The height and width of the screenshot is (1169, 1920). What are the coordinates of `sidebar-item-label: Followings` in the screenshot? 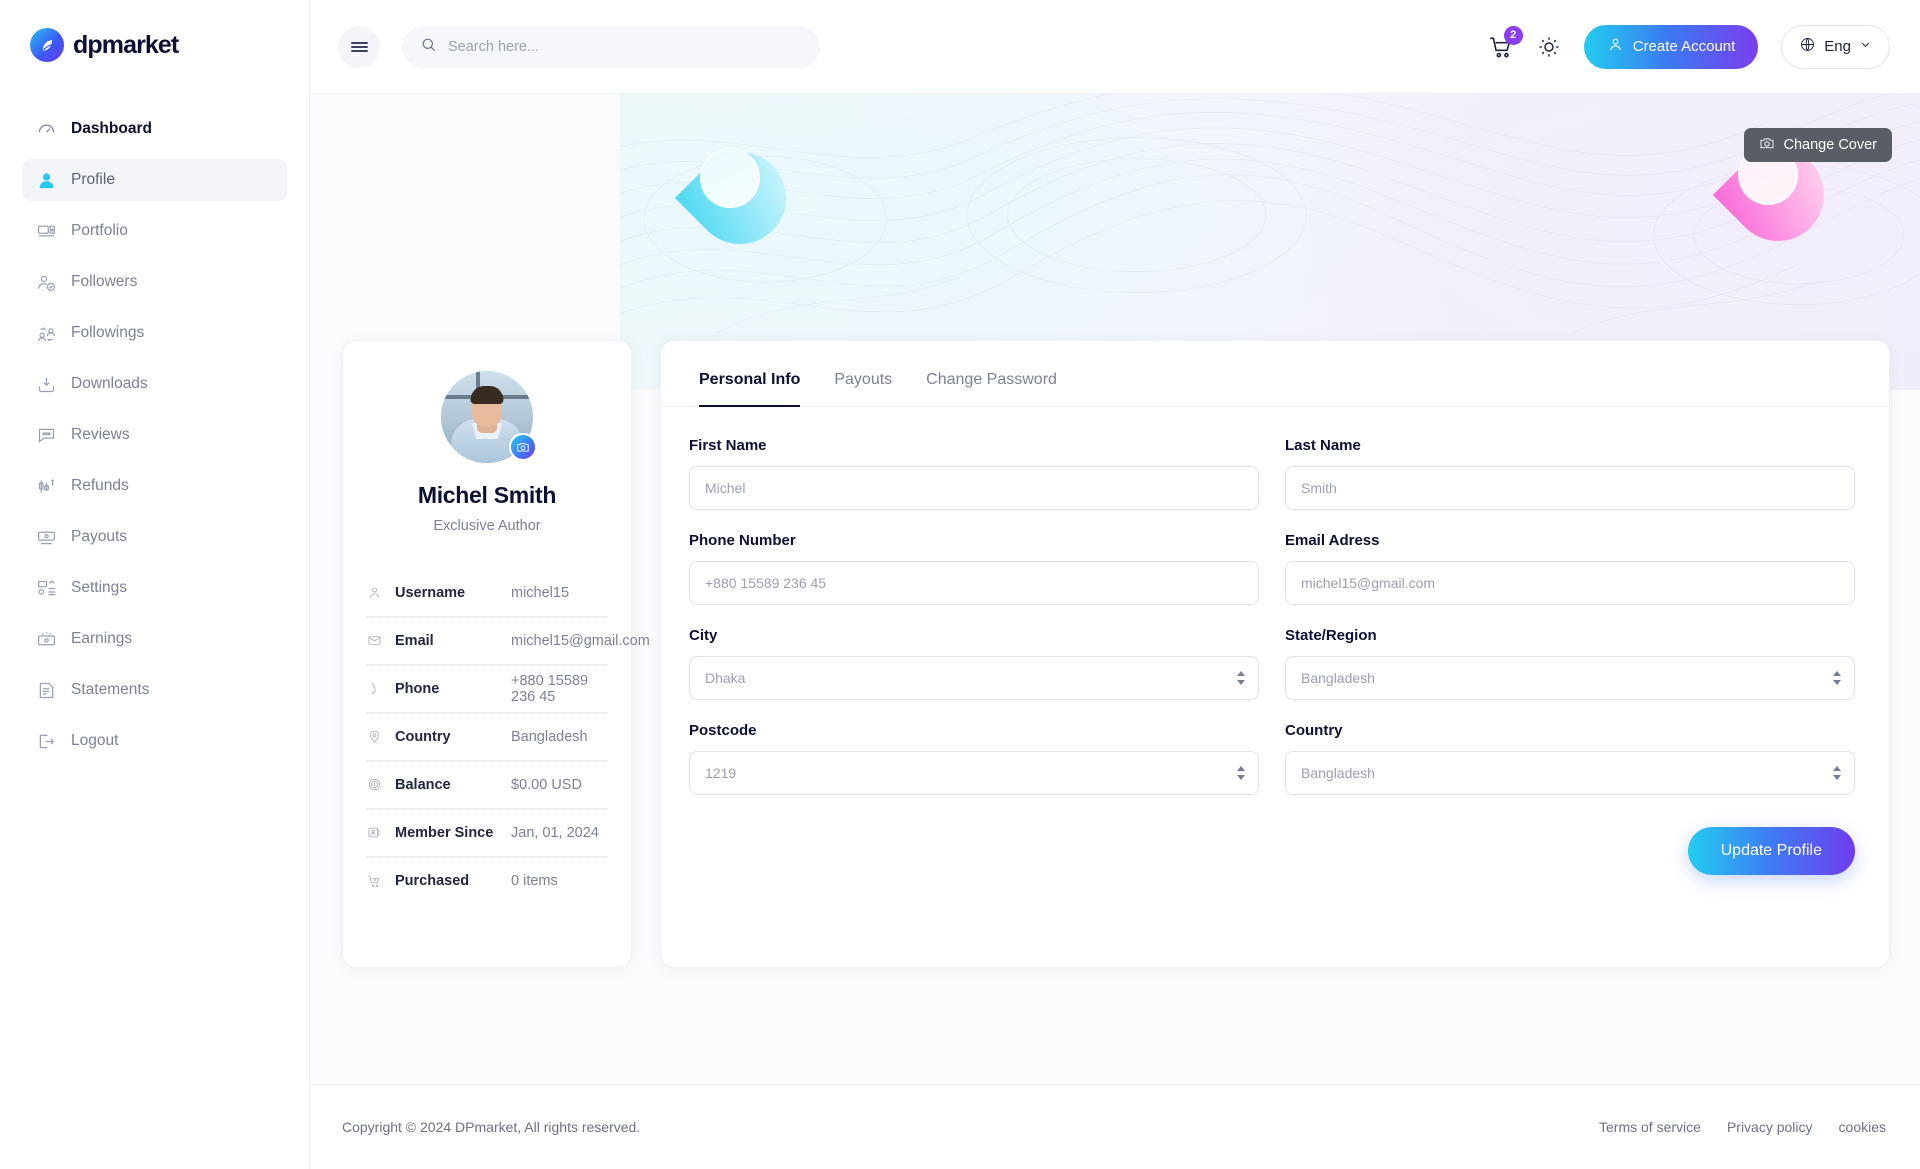 It's located at (108, 332).